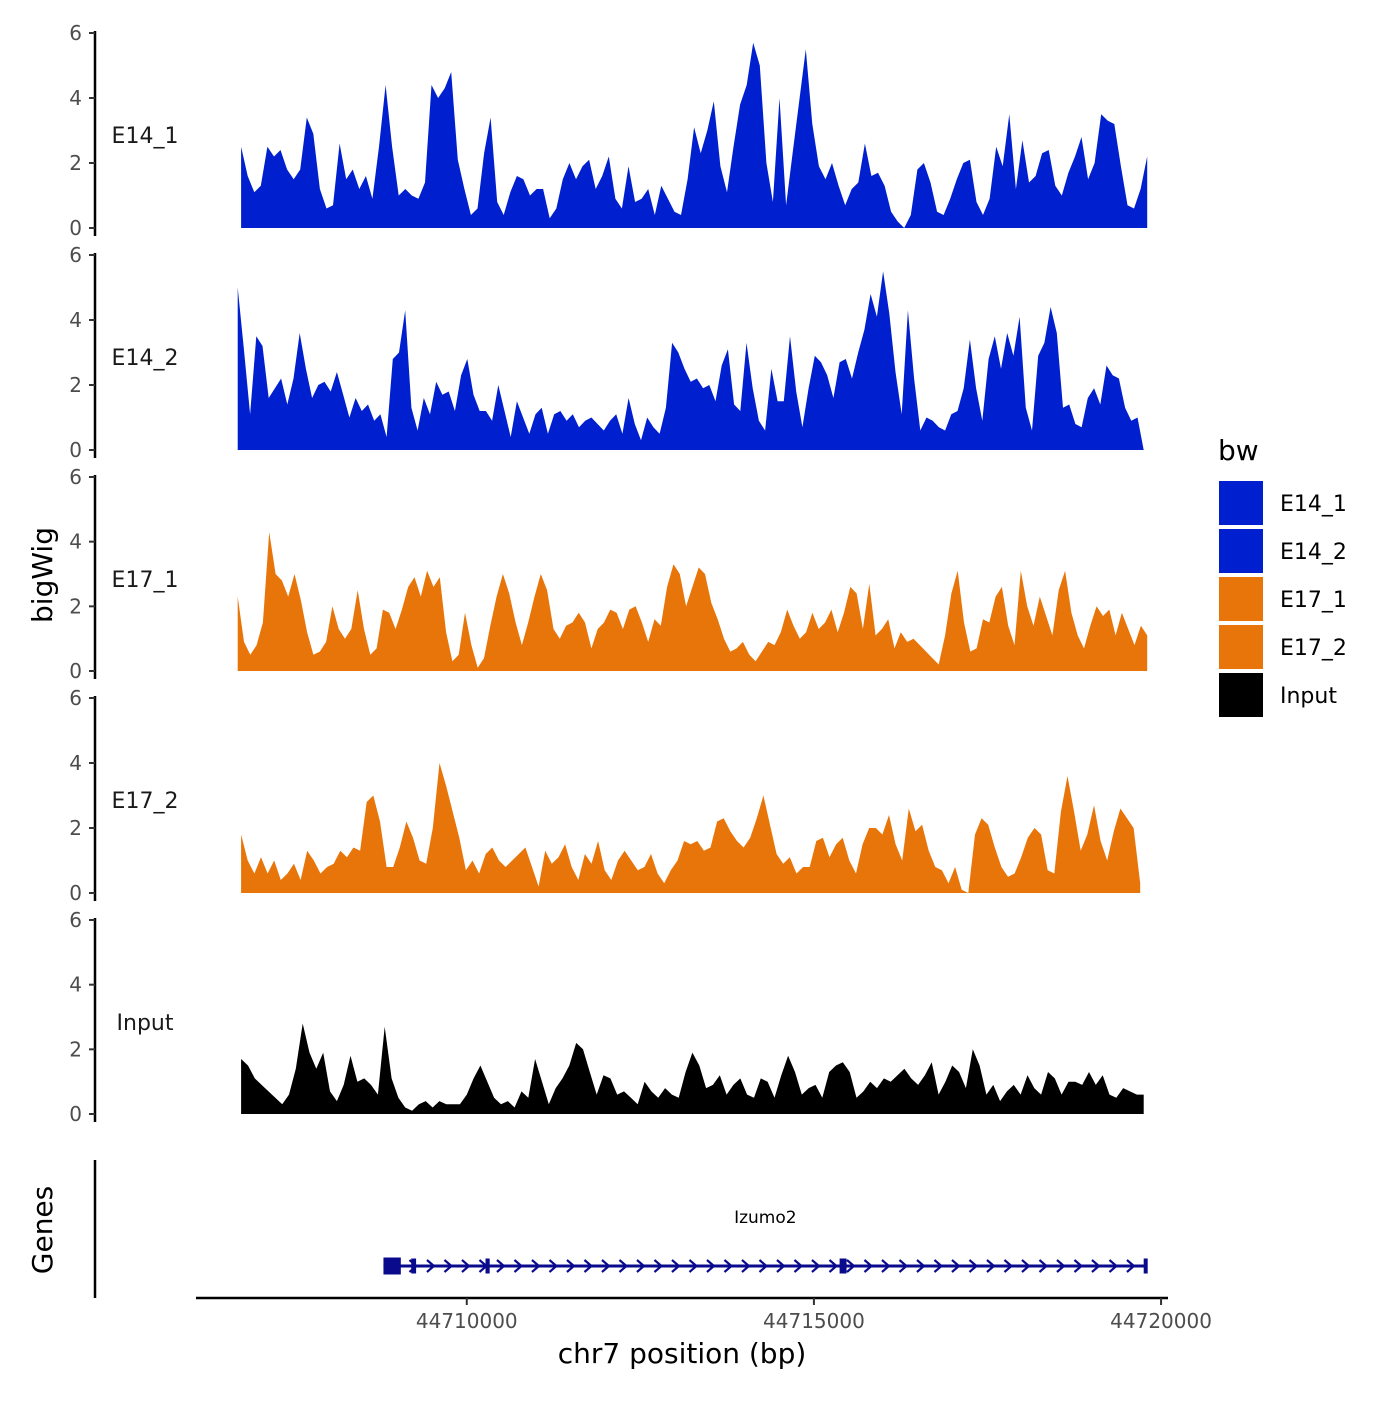  I want to click on genes-track: Izumo2, so click(620, 1229).